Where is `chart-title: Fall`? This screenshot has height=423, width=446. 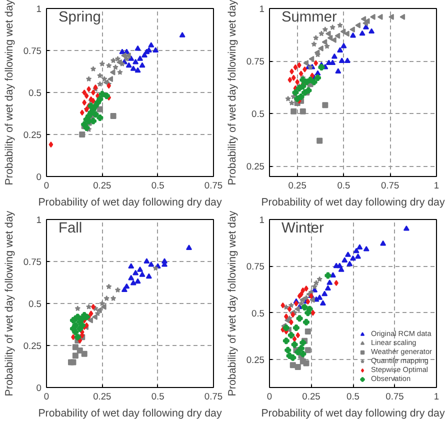
chart-title: Fall is located at coordinates (70, 228).